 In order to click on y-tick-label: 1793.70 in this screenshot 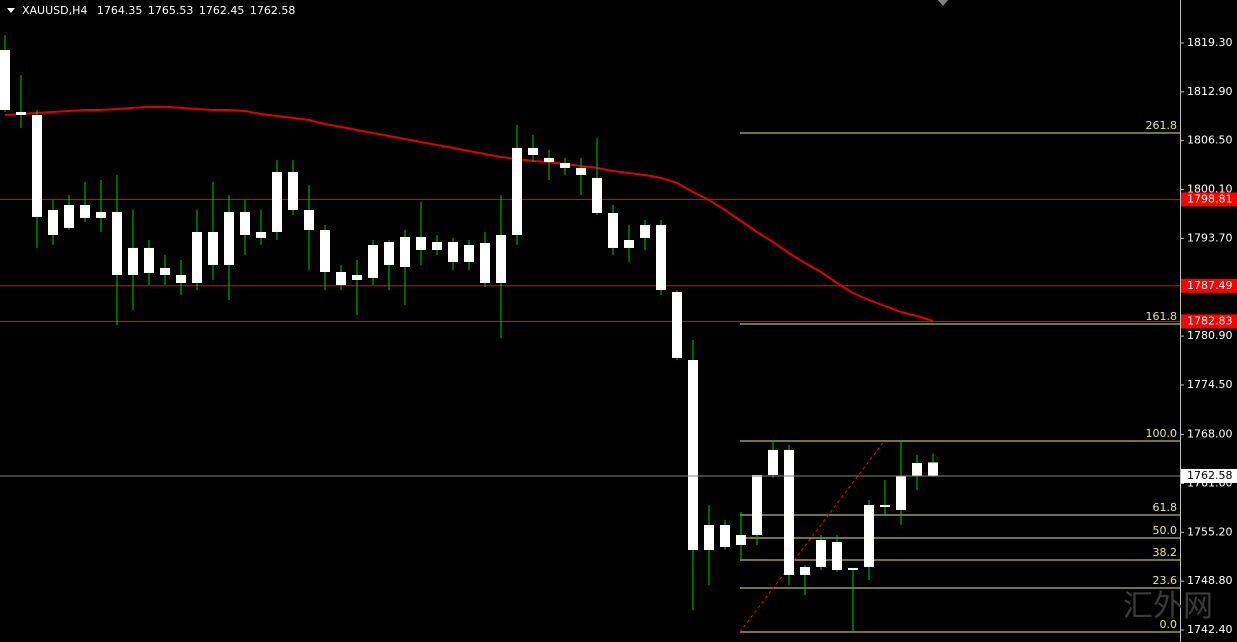, I will do `click(1210, 237)`.